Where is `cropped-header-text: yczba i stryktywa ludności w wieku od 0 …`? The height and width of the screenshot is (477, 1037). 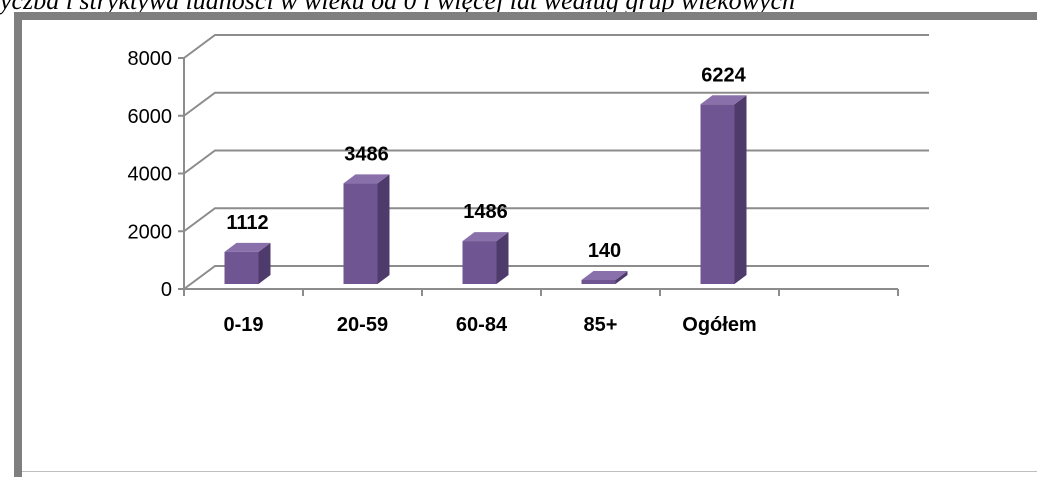
cropped-header-text: yczba i stryktywa ludności w wieku od 0 … is located at coordinates (398, 7).